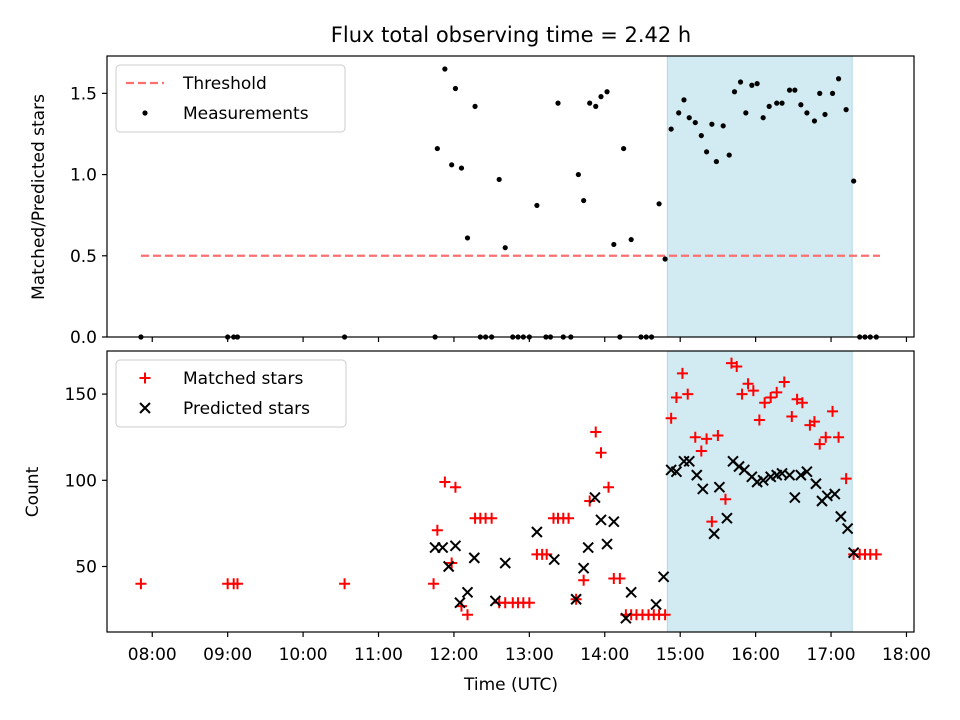 Image resolution: width=960 pixels, height=720 pixels. What do you see at coordinates (303, 655) in the screenshot?
I see `x-tick-label: 10:00` at bounding box center [303, 655].